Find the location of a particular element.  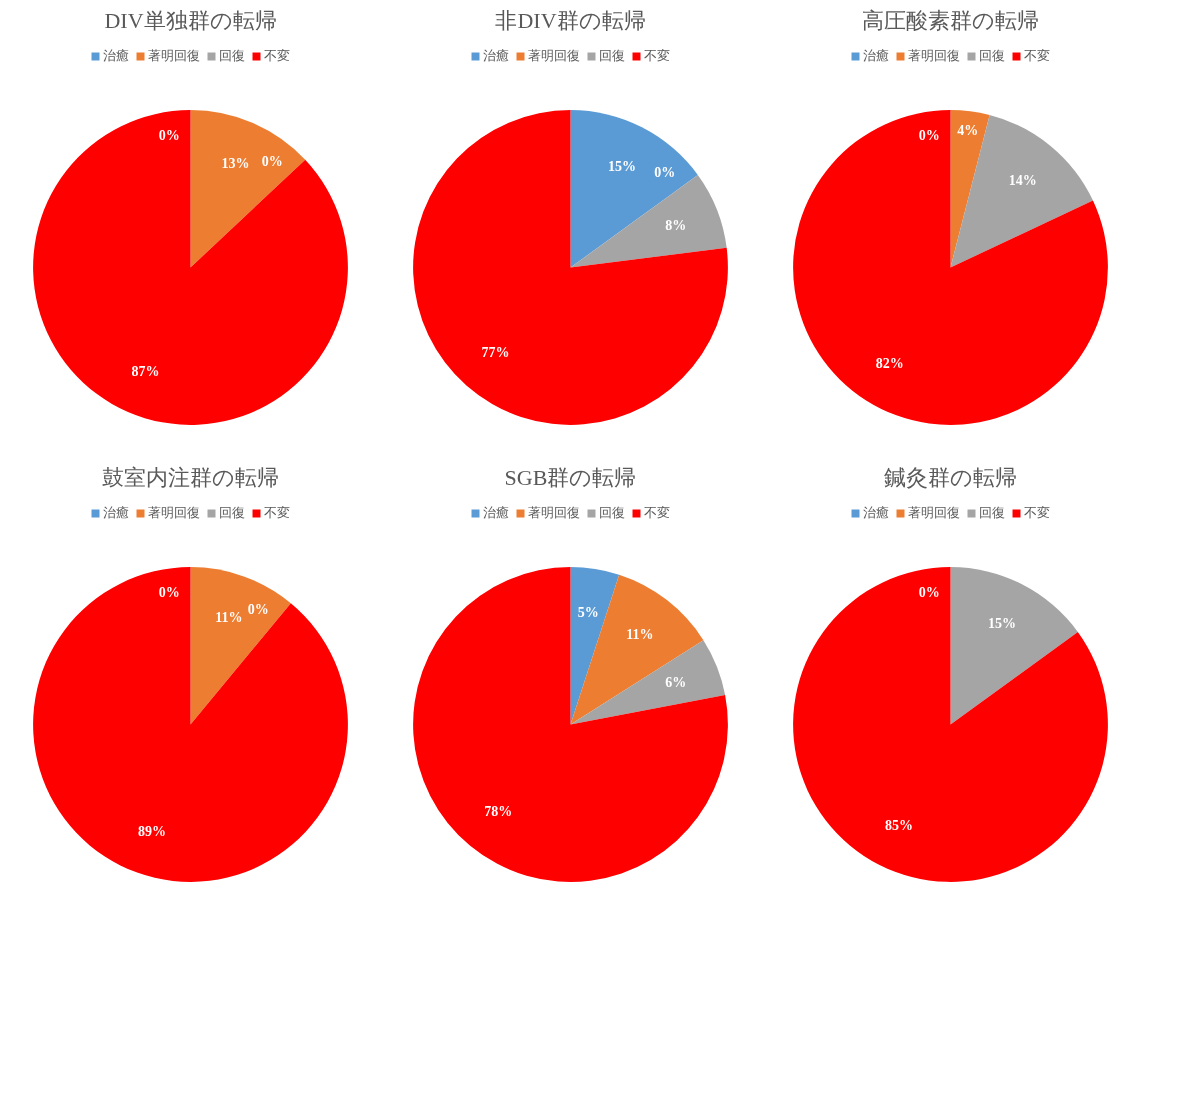

data-label: 6% is located at coordinates (676, 683).